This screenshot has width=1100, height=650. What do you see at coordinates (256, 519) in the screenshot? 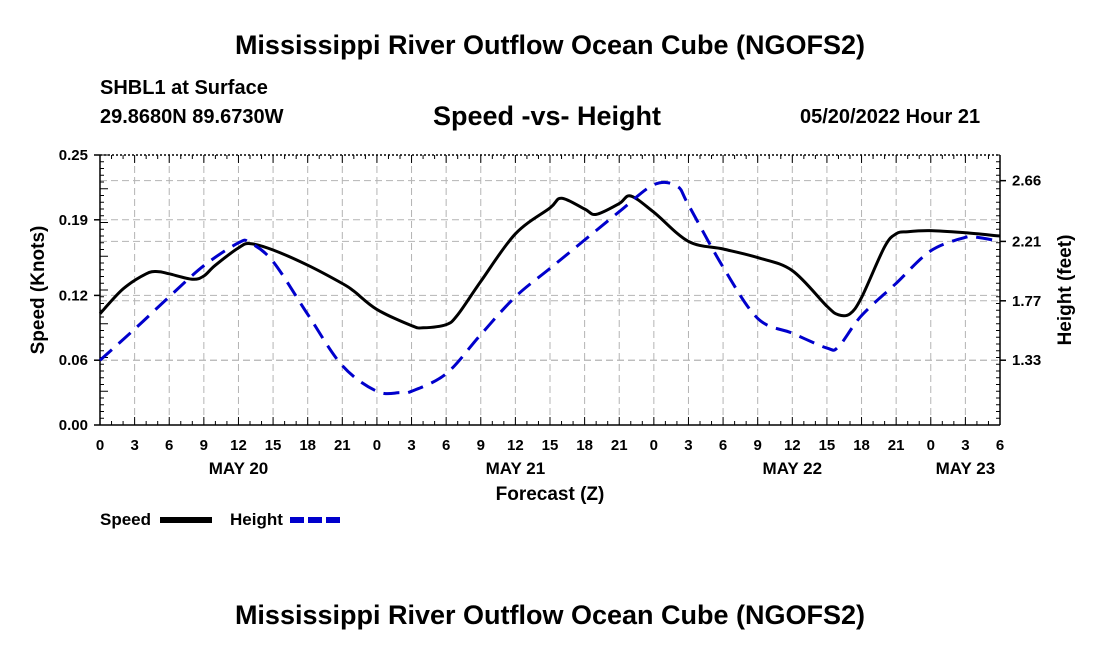
I see `legend-height-label: Height` at bounding box center [256, 519].